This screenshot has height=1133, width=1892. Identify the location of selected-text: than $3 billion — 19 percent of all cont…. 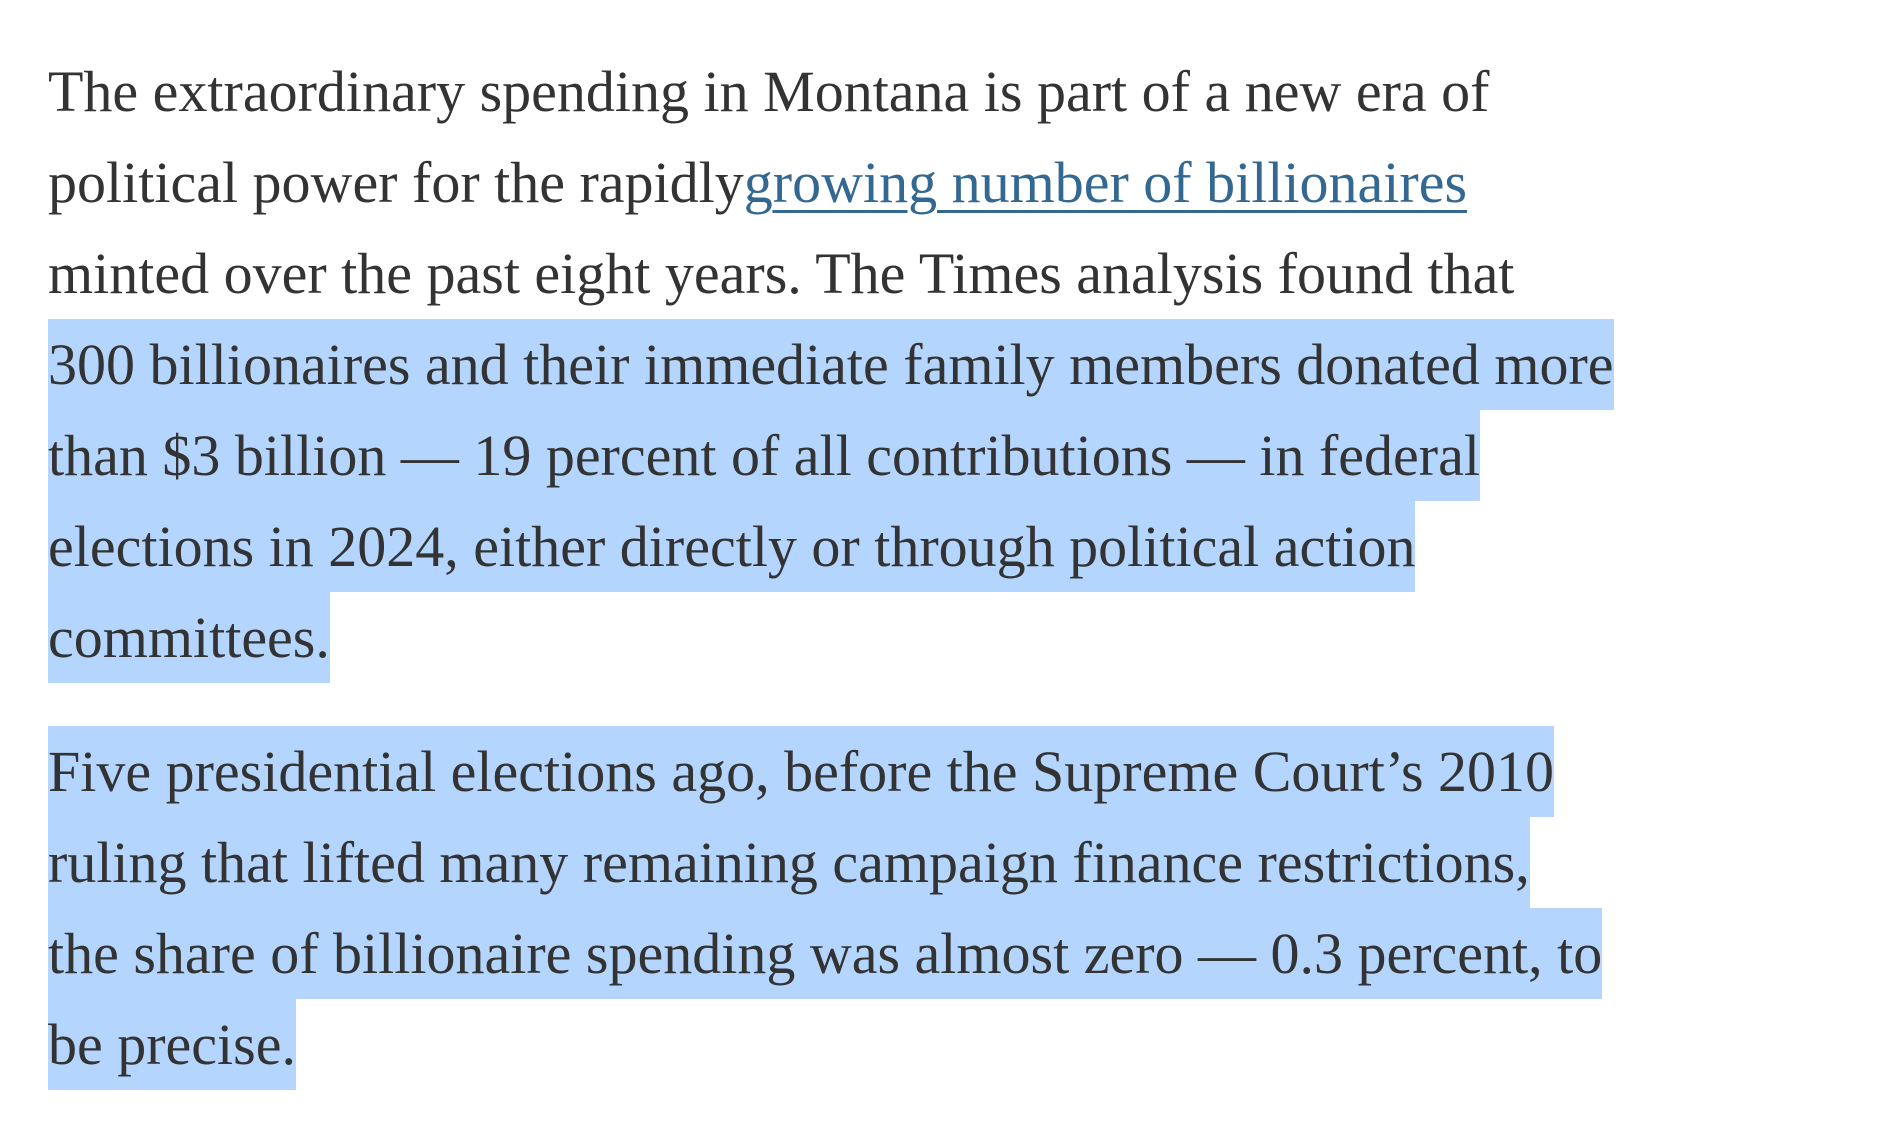
(764, 455).